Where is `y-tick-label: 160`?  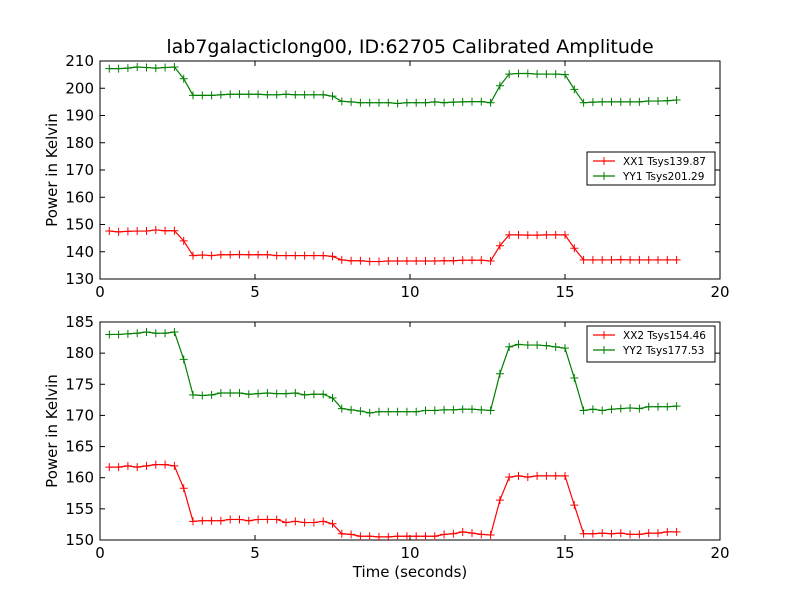 y-tick-label: 160 is located at coordinates (79, 197).